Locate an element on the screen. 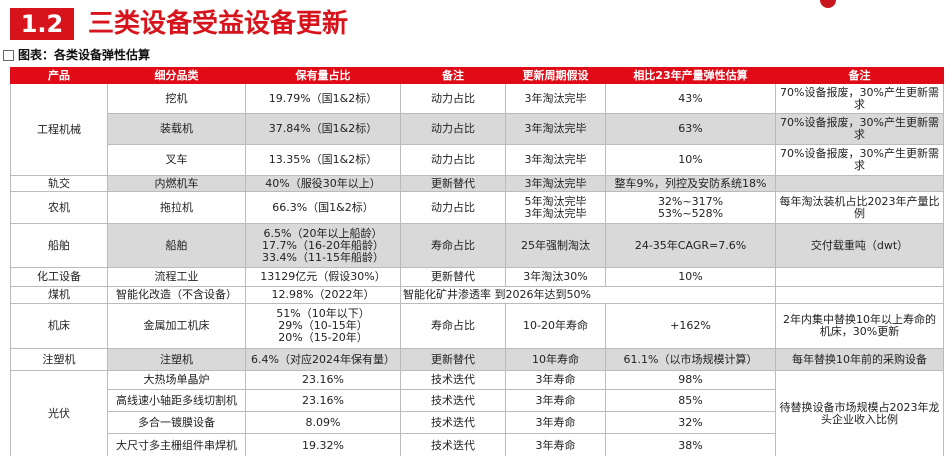 The height and width of the screenshot is (456, 947). cell-text: 交付载重吨（dwt） is located at coordinates (859, 245).